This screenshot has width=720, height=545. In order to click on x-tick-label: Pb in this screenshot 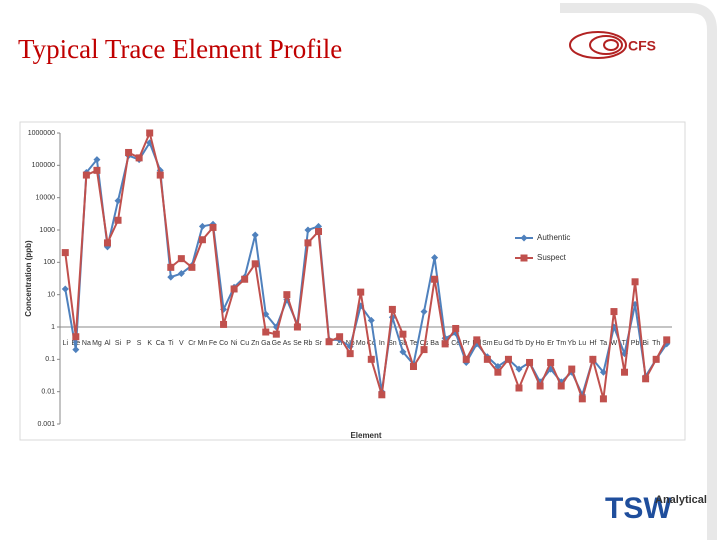, I will do `click(635, 343)`.